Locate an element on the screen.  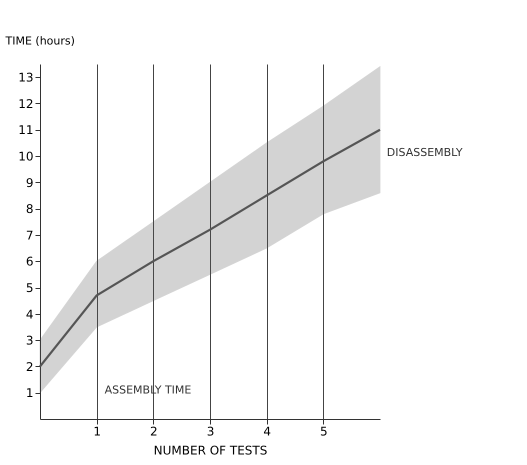
x-tick-label: 3 is located at coordinates (210, 431).